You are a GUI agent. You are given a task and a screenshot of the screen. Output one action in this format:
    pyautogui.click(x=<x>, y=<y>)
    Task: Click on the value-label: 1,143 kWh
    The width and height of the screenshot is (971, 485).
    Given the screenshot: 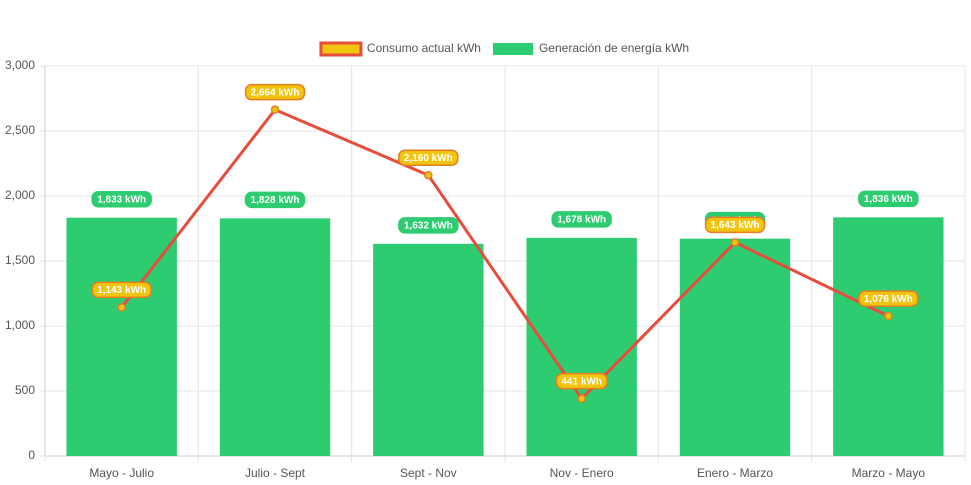 What is the action you would take?
    pyautogui.click(x=121, y=290)
    